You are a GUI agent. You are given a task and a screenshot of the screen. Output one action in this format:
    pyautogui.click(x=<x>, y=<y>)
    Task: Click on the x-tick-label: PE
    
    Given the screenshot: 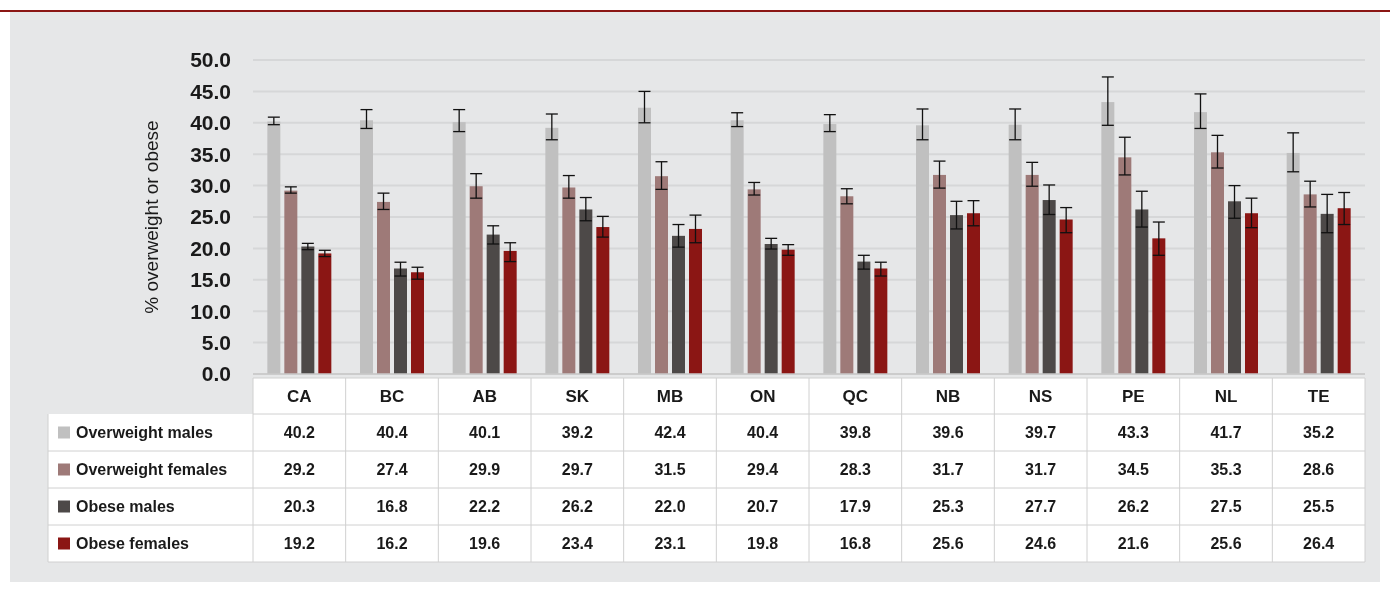 What is the action you would take?
    pyautogui.click(x=1133, y=396)
    